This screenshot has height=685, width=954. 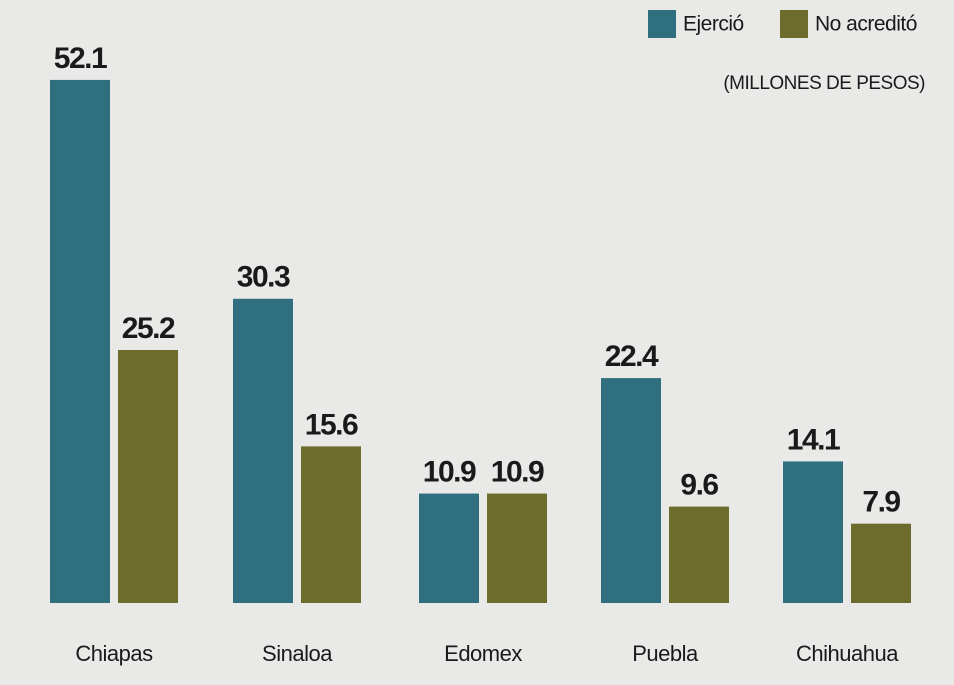 What do you see at coordinates (331, 424) in the screenshot?
I see `data-label: 15.6` at bounding box center [331, 424].